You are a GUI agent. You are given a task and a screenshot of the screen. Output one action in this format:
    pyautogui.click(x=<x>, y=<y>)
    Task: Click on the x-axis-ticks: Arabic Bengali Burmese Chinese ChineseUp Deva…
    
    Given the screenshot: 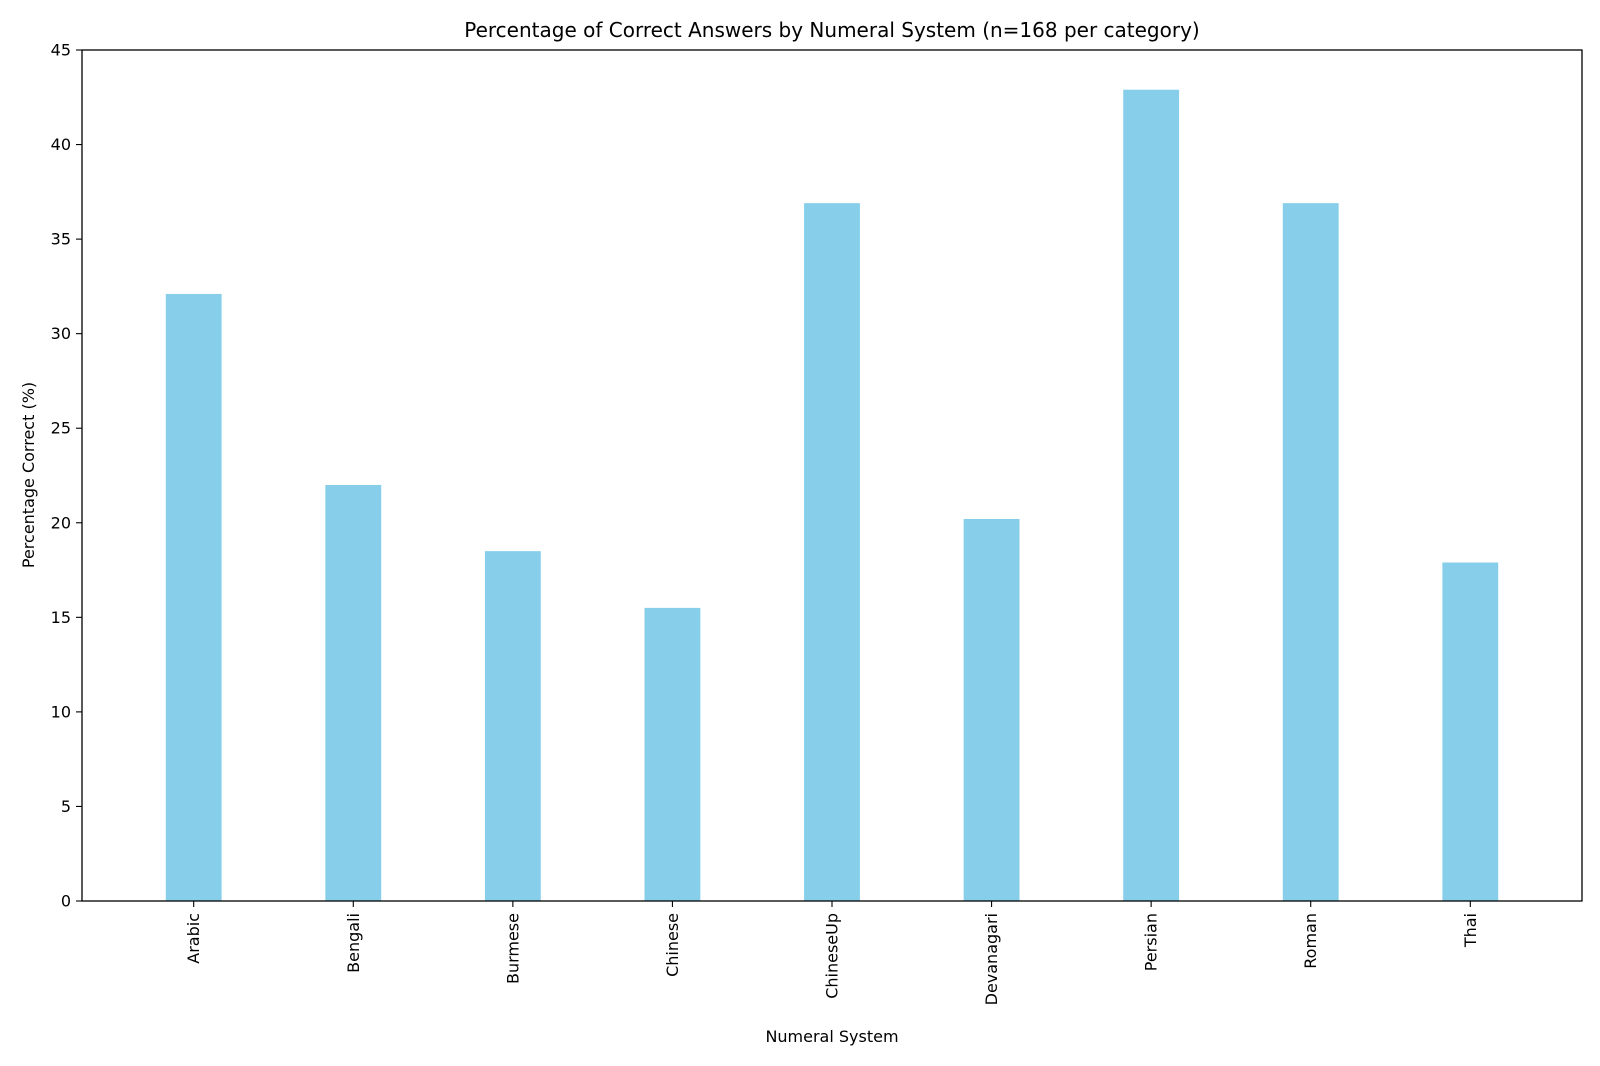 What is the action you would take?
    pyautogui.click(x=832, y=953)
    